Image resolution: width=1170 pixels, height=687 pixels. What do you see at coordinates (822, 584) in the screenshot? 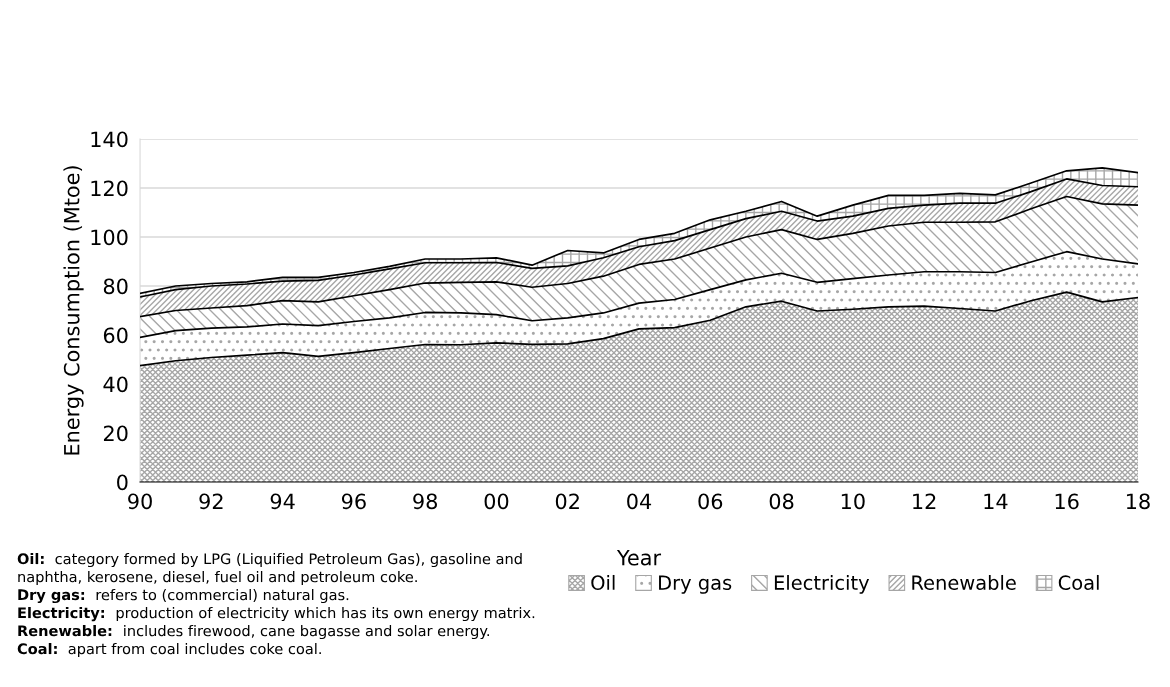
I see `legend-label: Electricity` at bounding box center [822, 584].